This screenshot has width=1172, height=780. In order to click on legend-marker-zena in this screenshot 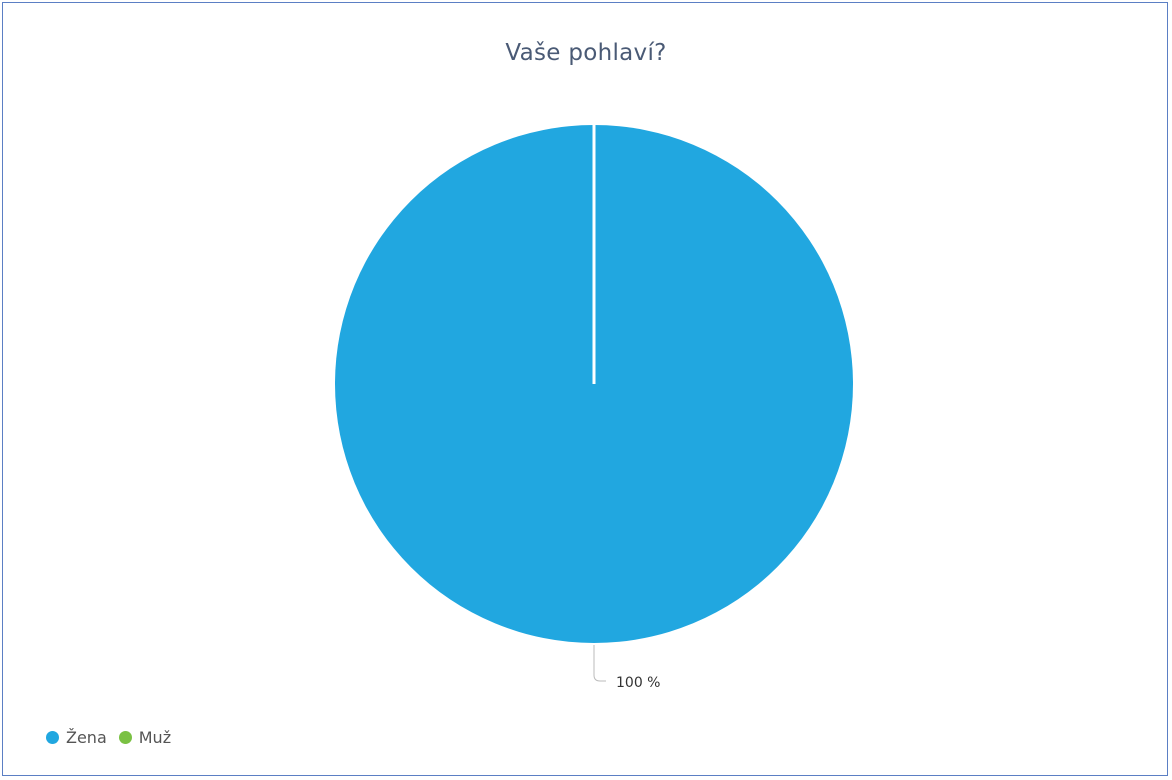, I will do `click(52, 737)`.